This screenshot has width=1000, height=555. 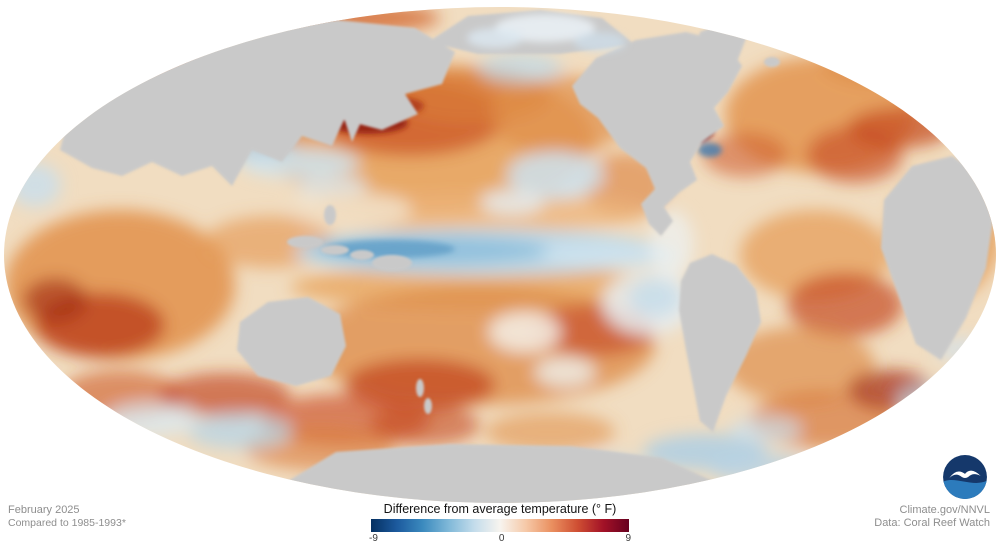 What do you see at coordinates (657, 134) in the screenshot?
I see `landmass-north-america` at bounding box center [657, 134].